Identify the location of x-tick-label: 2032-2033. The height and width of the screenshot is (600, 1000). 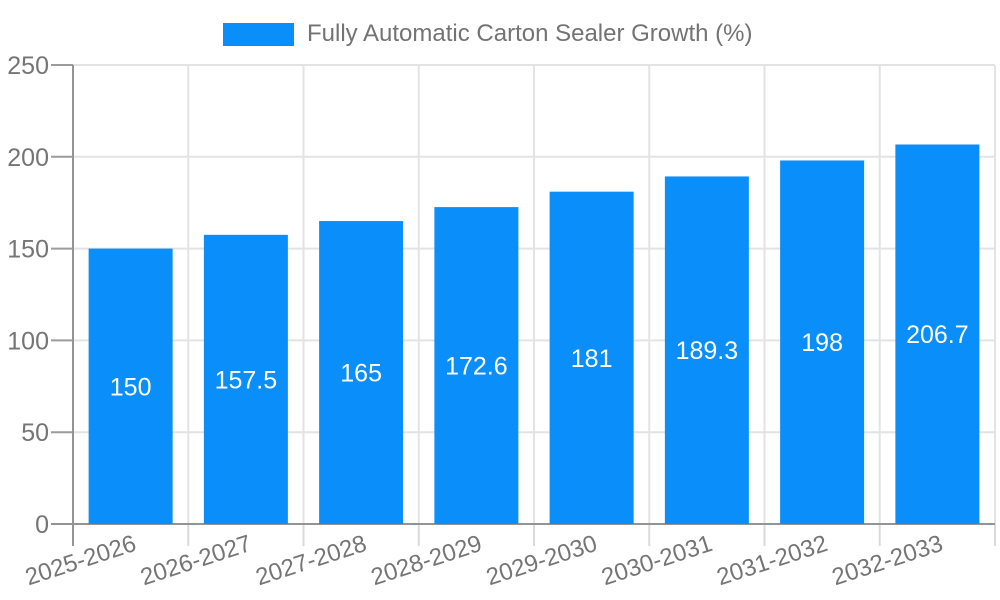
(888, 560).